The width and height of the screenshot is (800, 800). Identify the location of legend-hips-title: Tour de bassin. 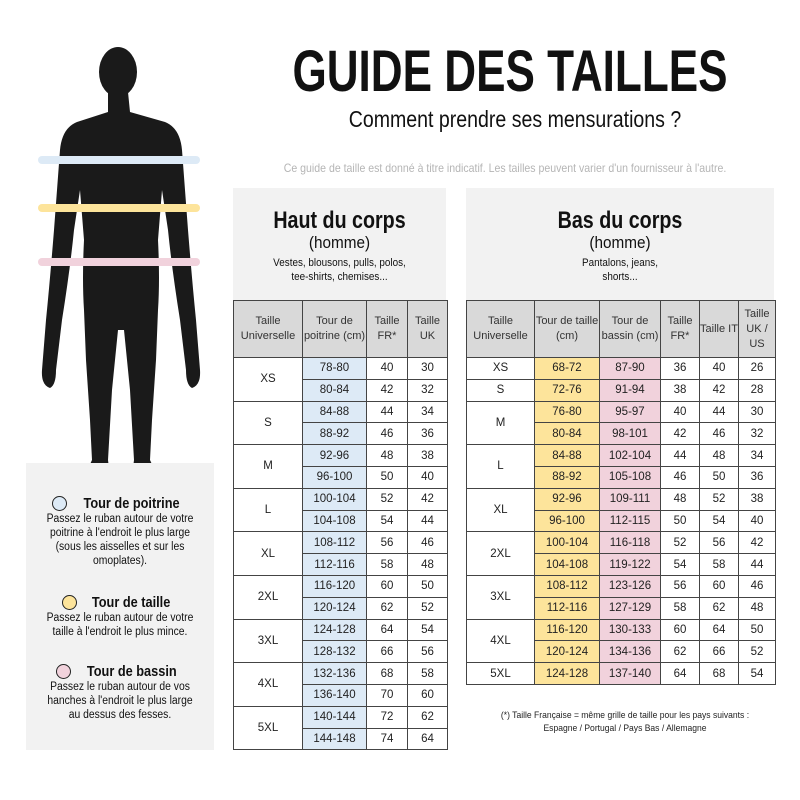
(131, 671).